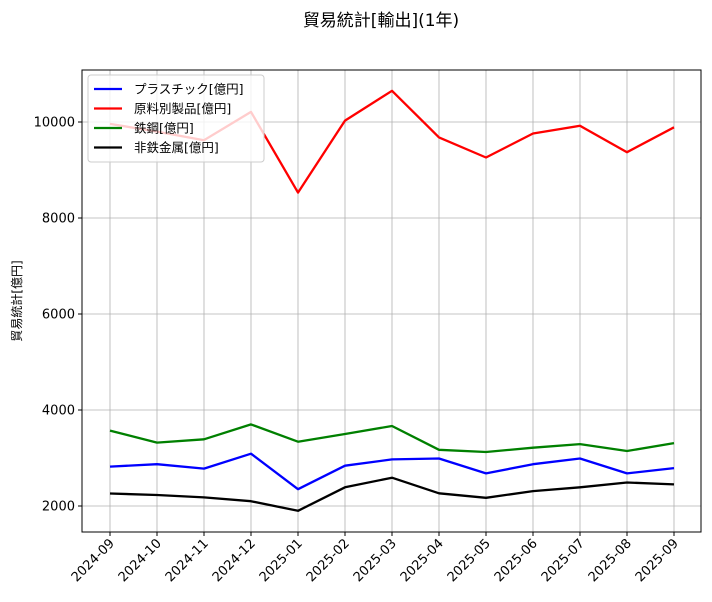 This screenshot has width=712, height=602. I want to click on legend-box, so click(176, 118).